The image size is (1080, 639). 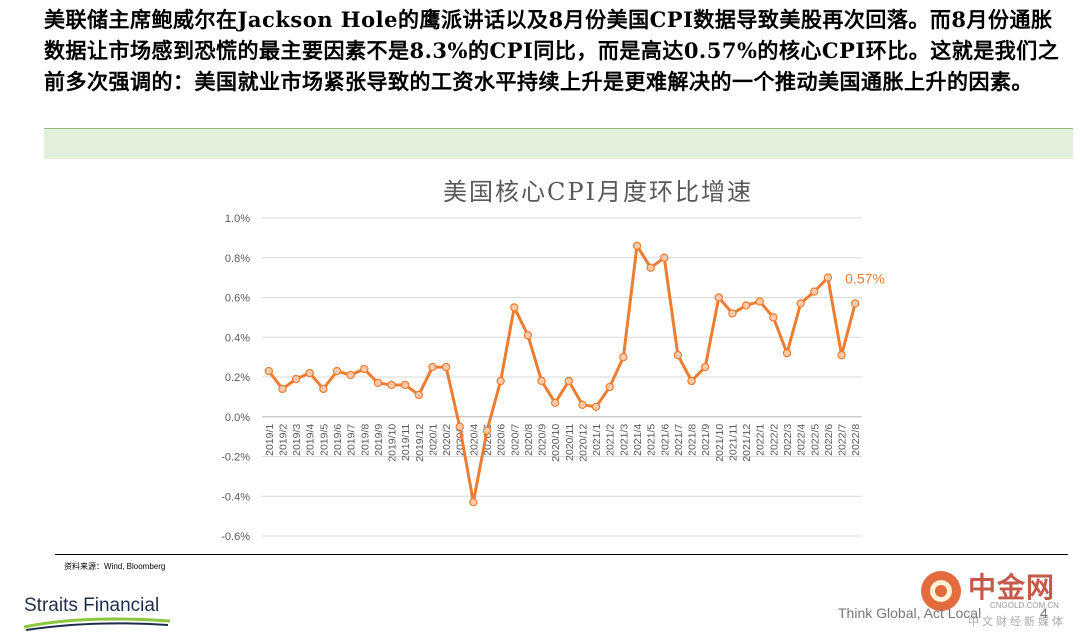 What do you see at coordinates (679, 440) in the screenshot?
I see `x-tick-label: 2021/7` at bounding box center [679, 440].